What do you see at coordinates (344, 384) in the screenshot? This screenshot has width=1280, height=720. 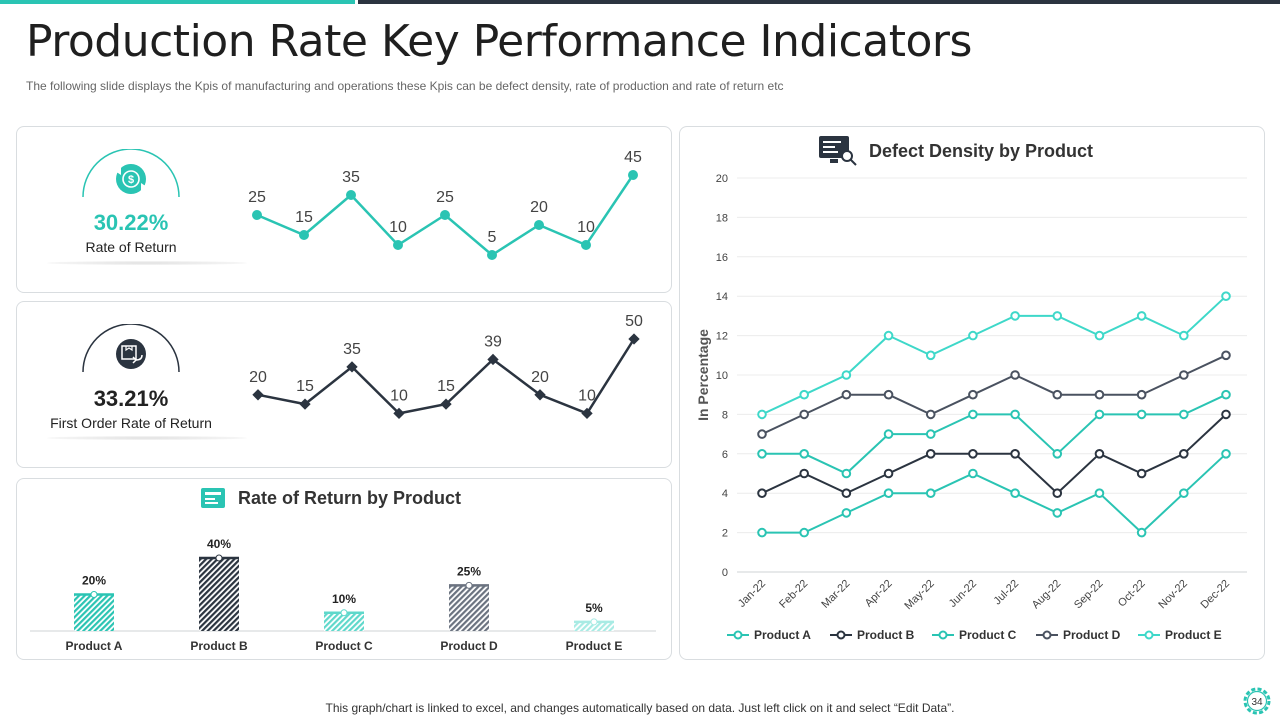 I see `kpi-card-first-order-rate: 33.21% First Order Rate of Return` at bounding box center [344, 384].